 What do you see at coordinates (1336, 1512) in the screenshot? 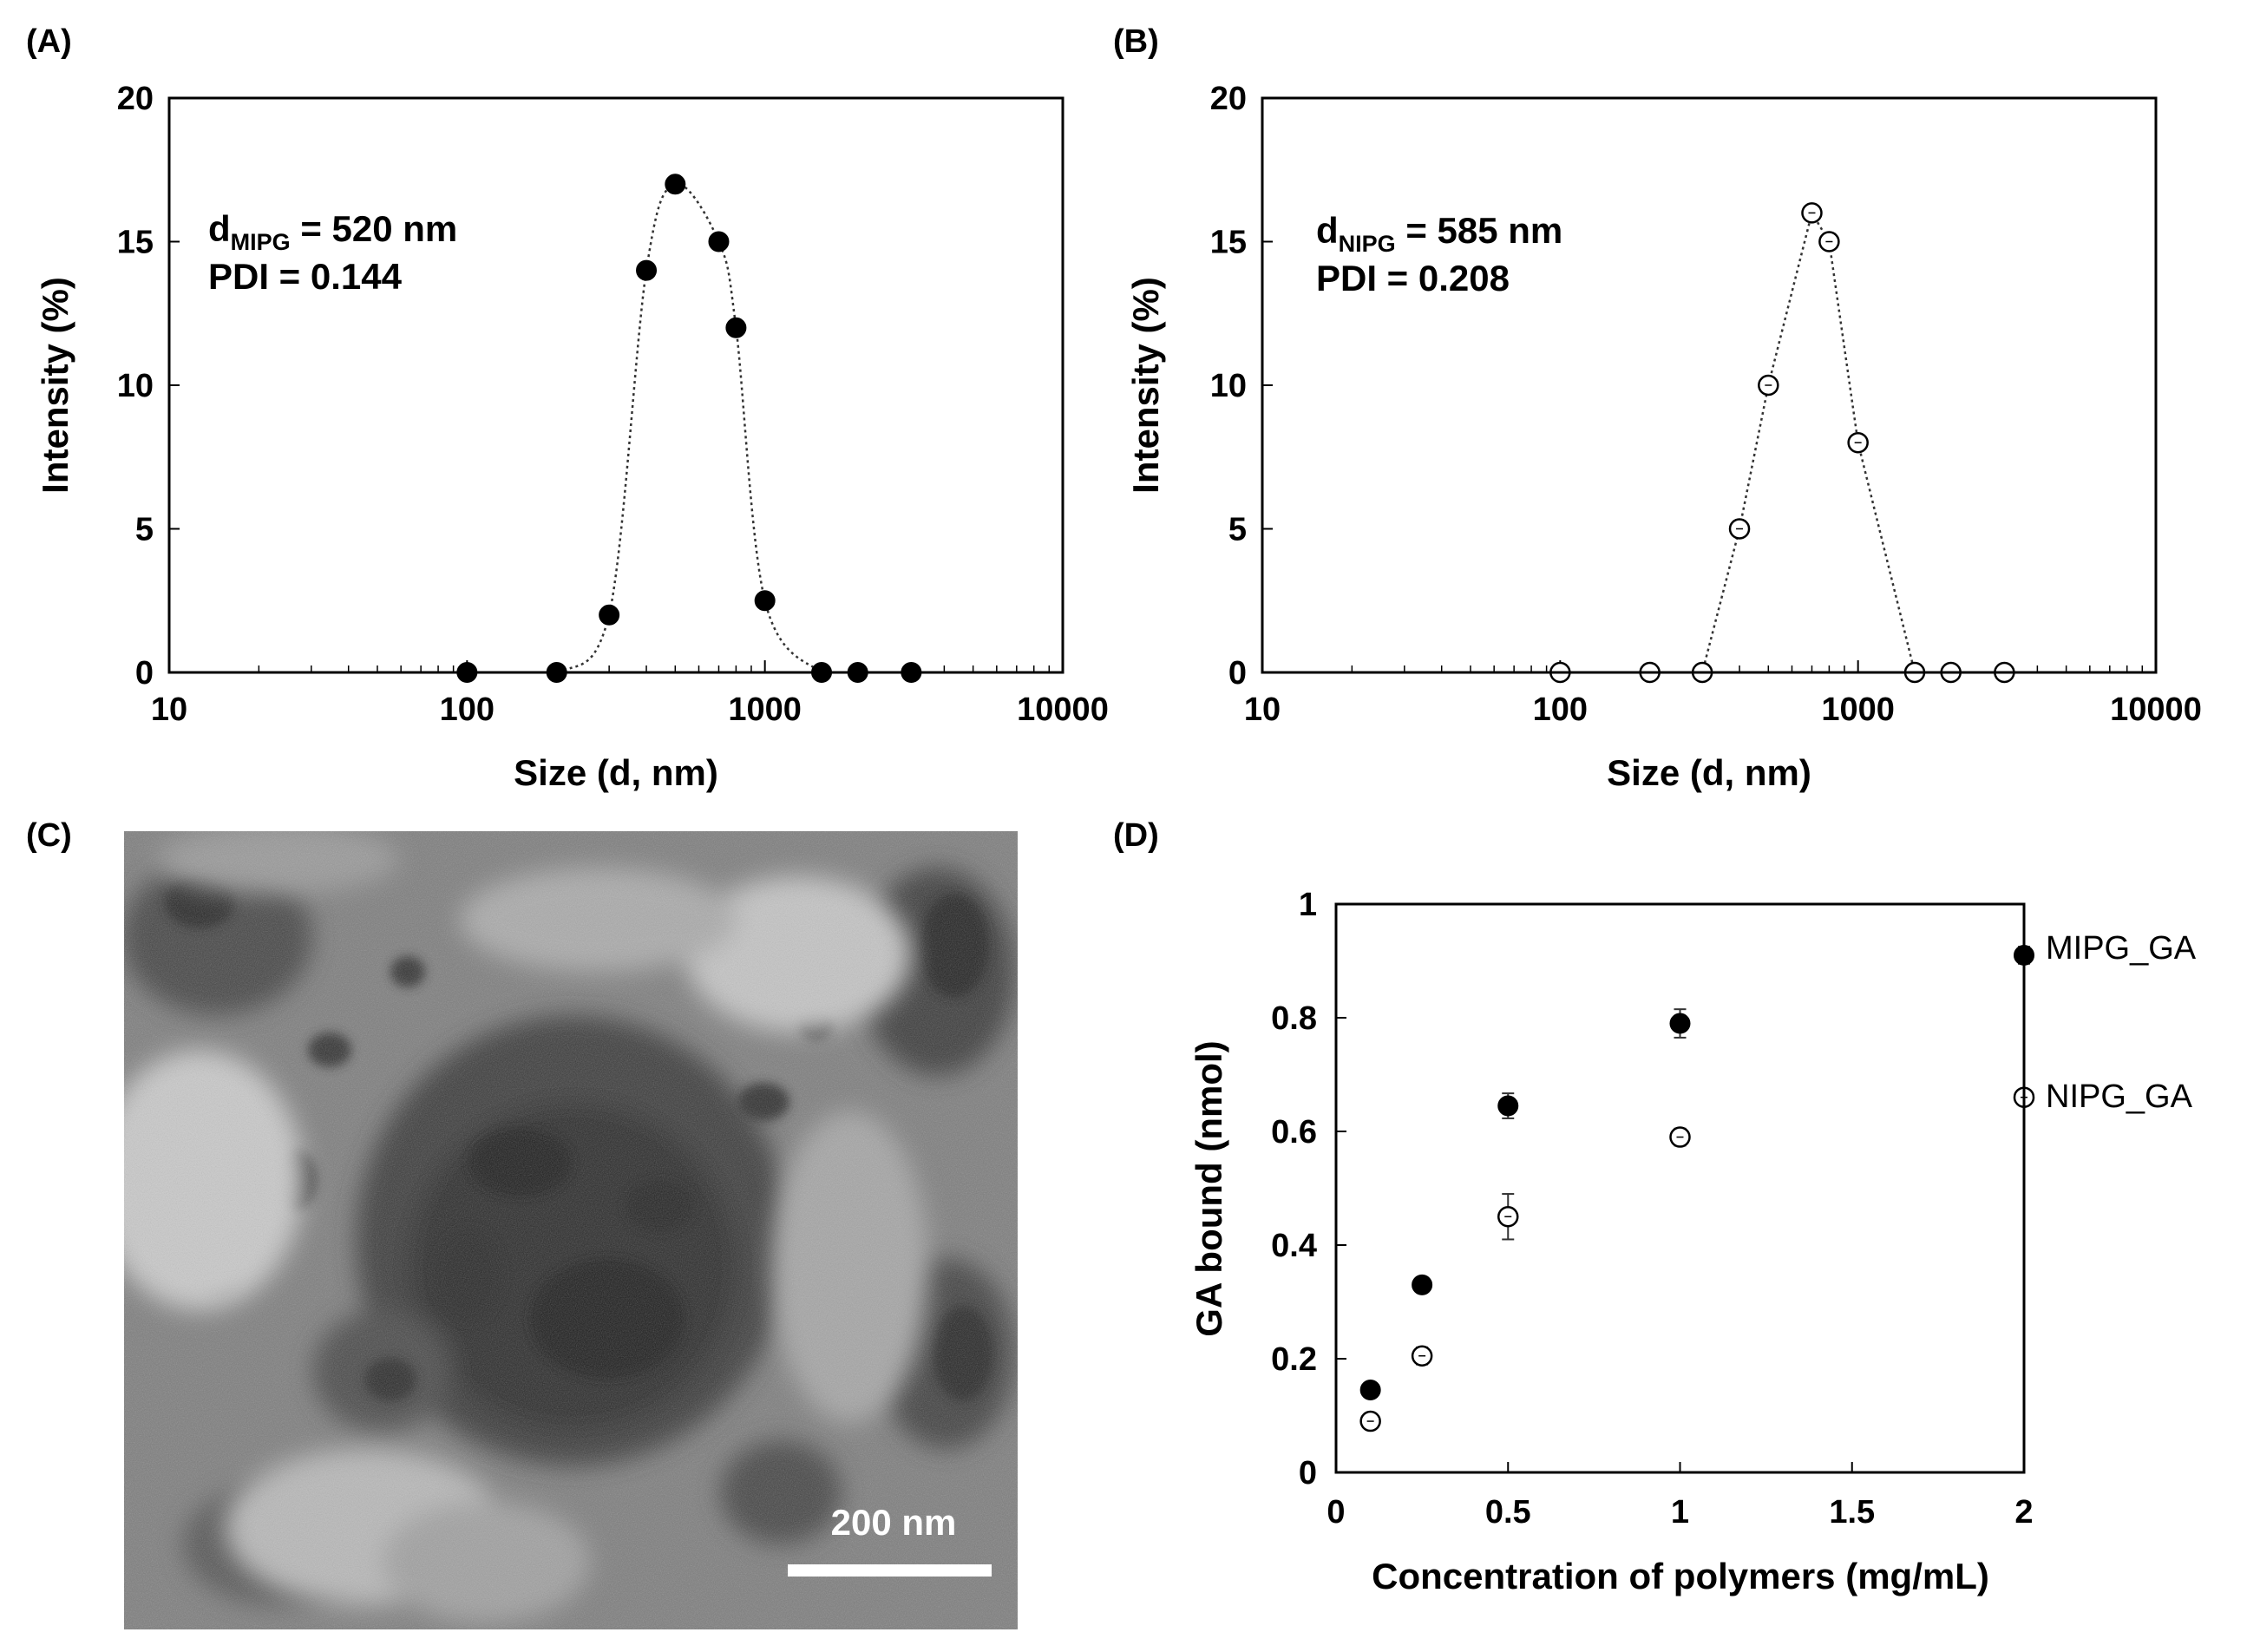
I see `x-tick-label-d-0: 0` at bounding box center [1336, 1512].